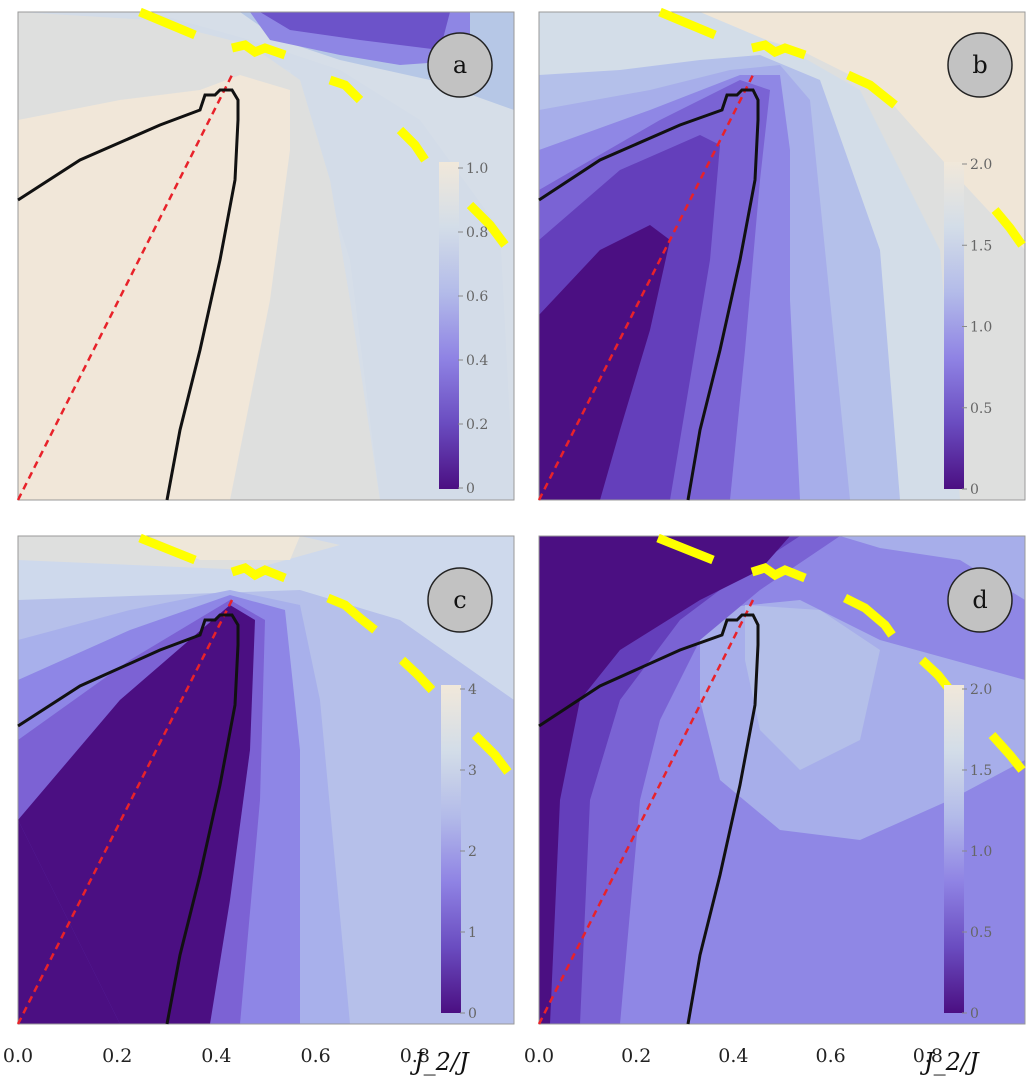 The image size is (1026, 1085). I want to click on panel-a-dashed-line, so click(125, 287).